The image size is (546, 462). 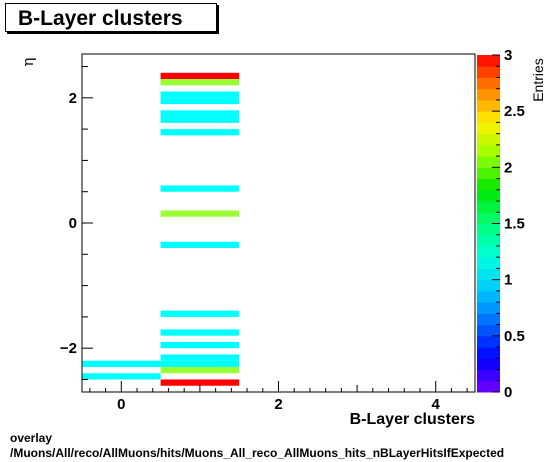 I want to click on x-tick-label: 2, so click(x=278, y=404).